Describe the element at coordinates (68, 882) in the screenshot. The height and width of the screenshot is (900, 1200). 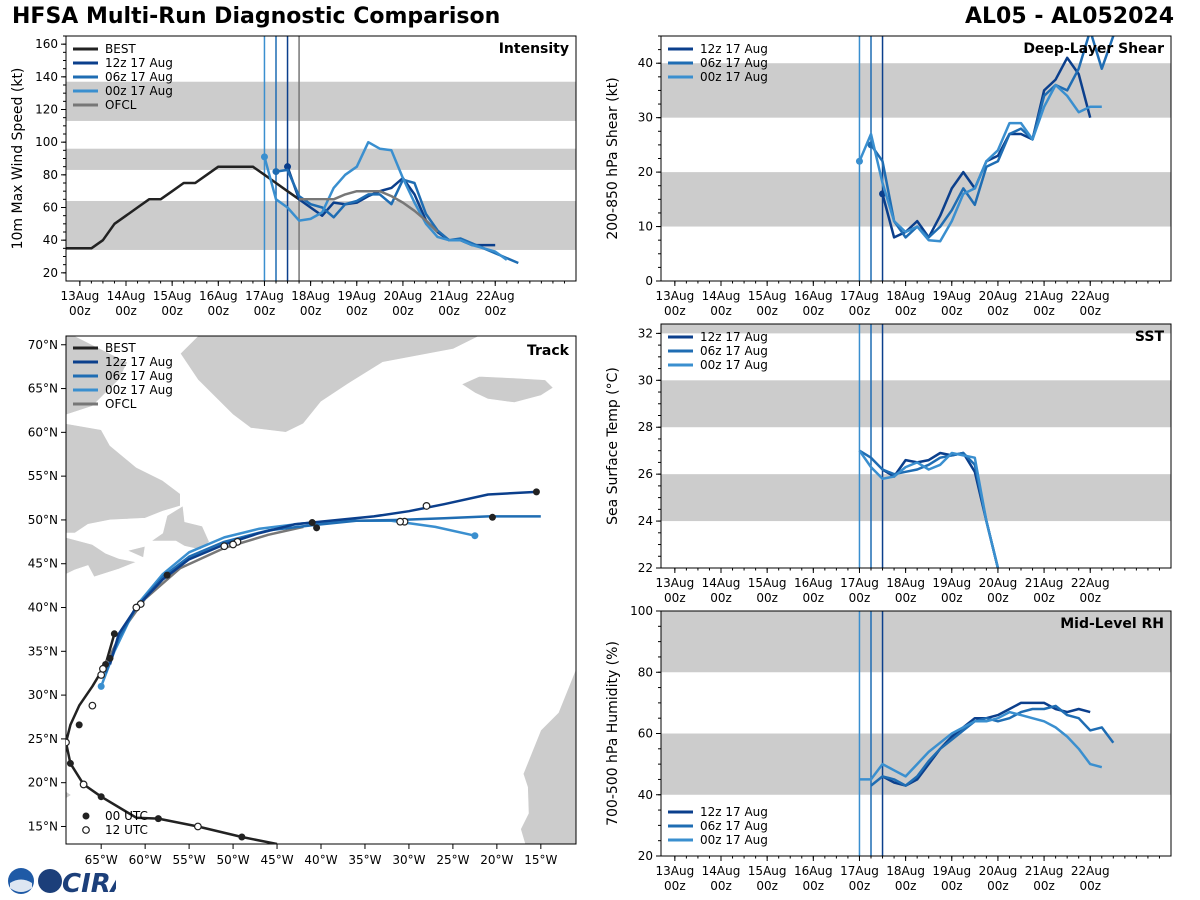
I see `cira-logo: CIRA` at that location.